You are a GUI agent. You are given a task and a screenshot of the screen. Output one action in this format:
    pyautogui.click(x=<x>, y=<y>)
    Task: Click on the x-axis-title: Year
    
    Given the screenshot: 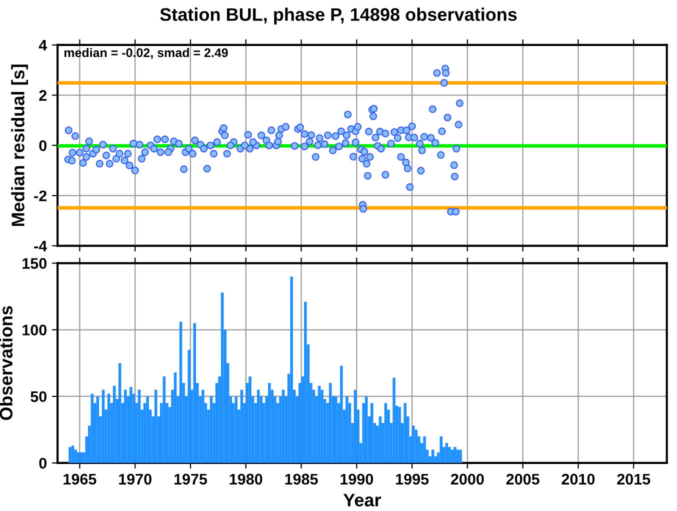 What is the action you would take?
    pyautogui.click(x=362, y=500)
    